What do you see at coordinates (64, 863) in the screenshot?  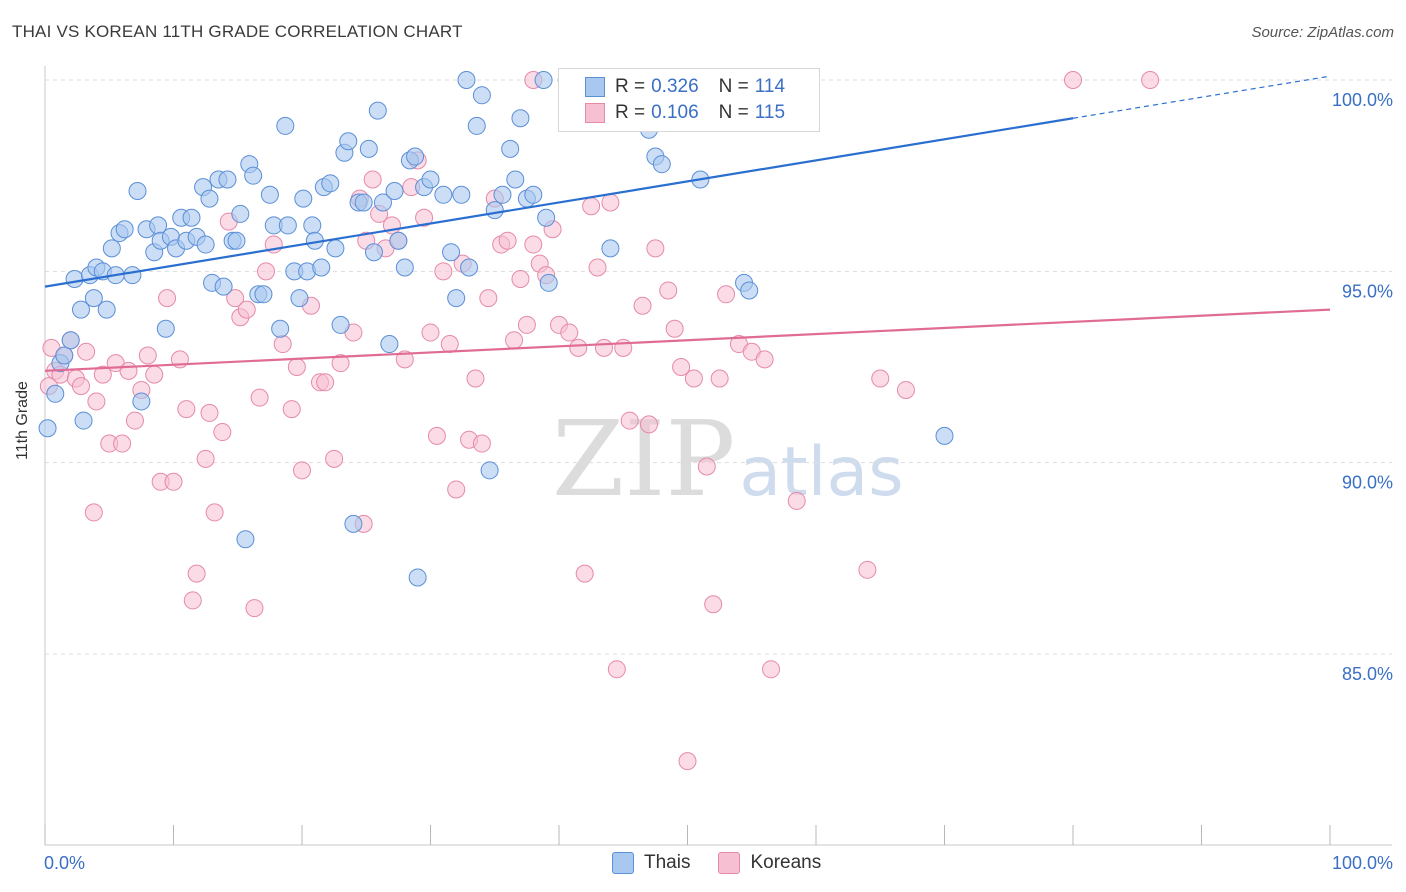 I see `x-tick-label-min: 0.0%` at bounding box center [64, 863].